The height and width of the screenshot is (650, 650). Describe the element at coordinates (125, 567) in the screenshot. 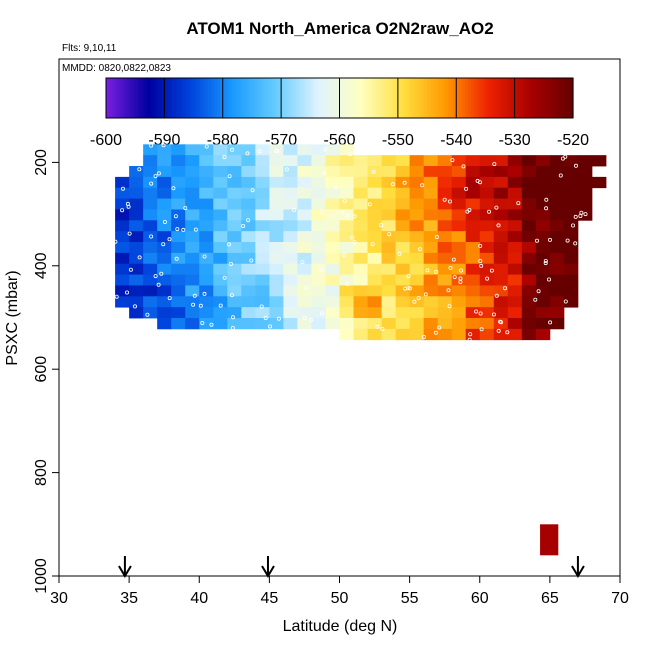

I see `latitude-arrow` at that location.